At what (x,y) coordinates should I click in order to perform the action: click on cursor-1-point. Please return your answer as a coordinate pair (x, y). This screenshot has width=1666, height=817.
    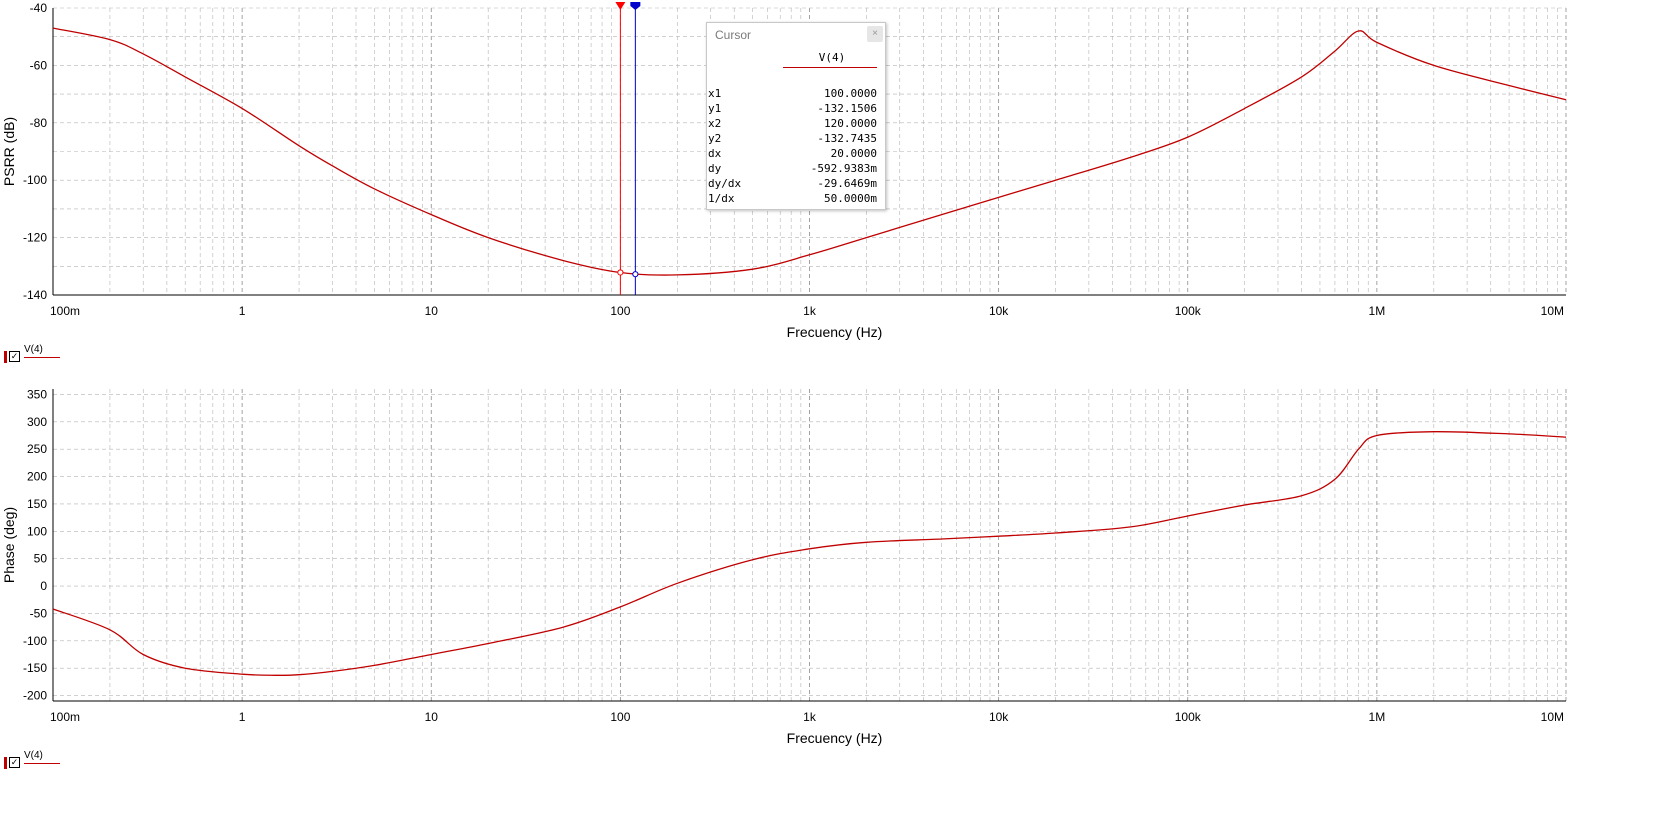
    Looking at the image, I should click on (620, 272).